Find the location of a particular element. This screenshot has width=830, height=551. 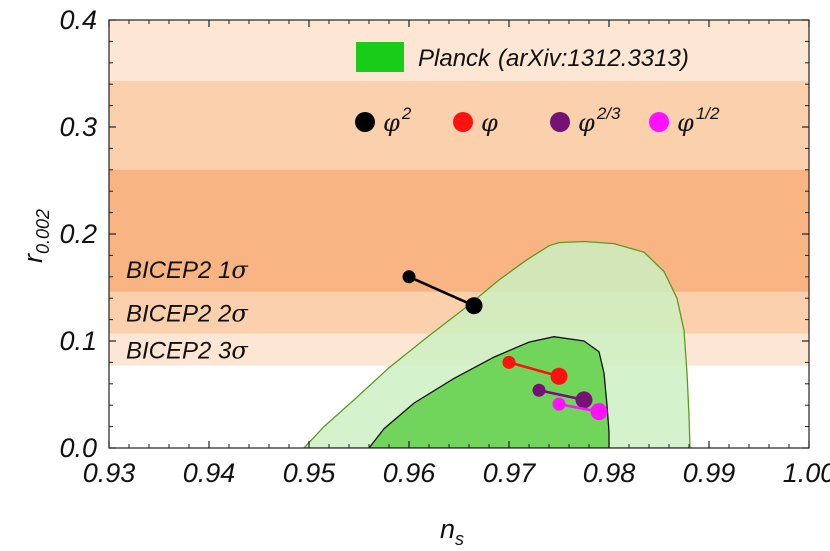

x-tick-label: 1.00 is located at coordinates (806, 473).